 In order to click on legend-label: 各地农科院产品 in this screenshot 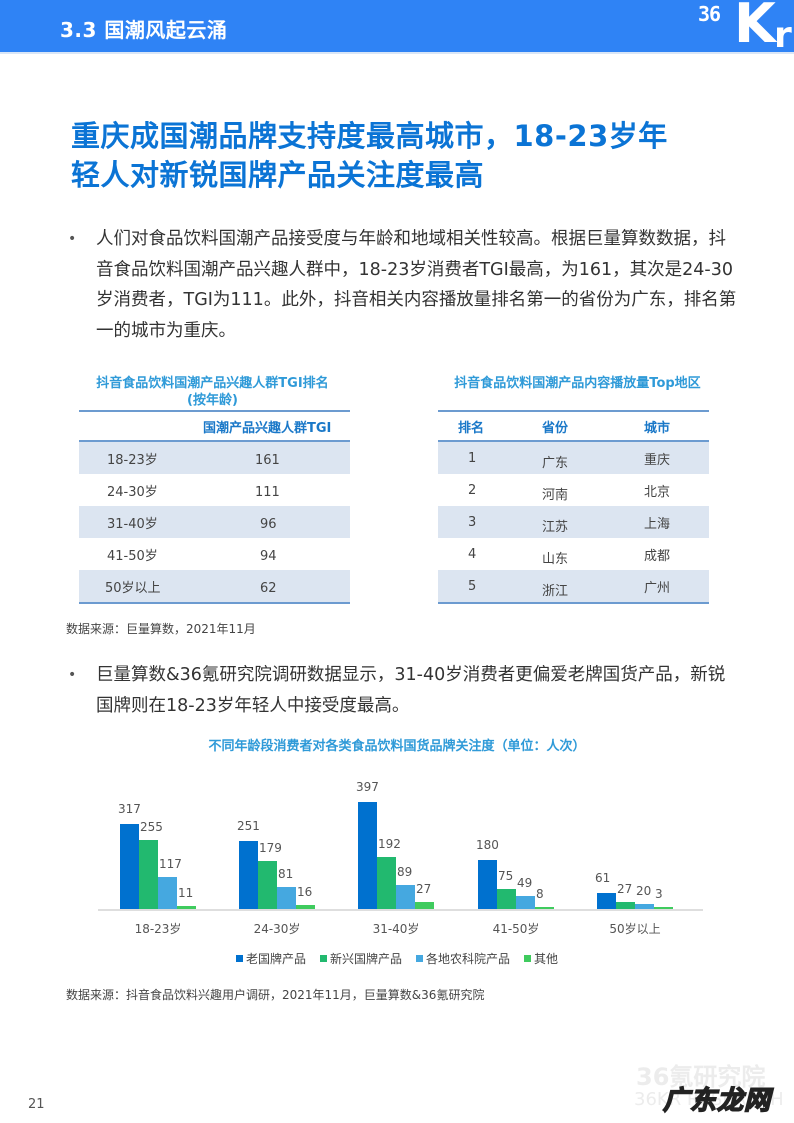, I will do `click(468, 959)`.